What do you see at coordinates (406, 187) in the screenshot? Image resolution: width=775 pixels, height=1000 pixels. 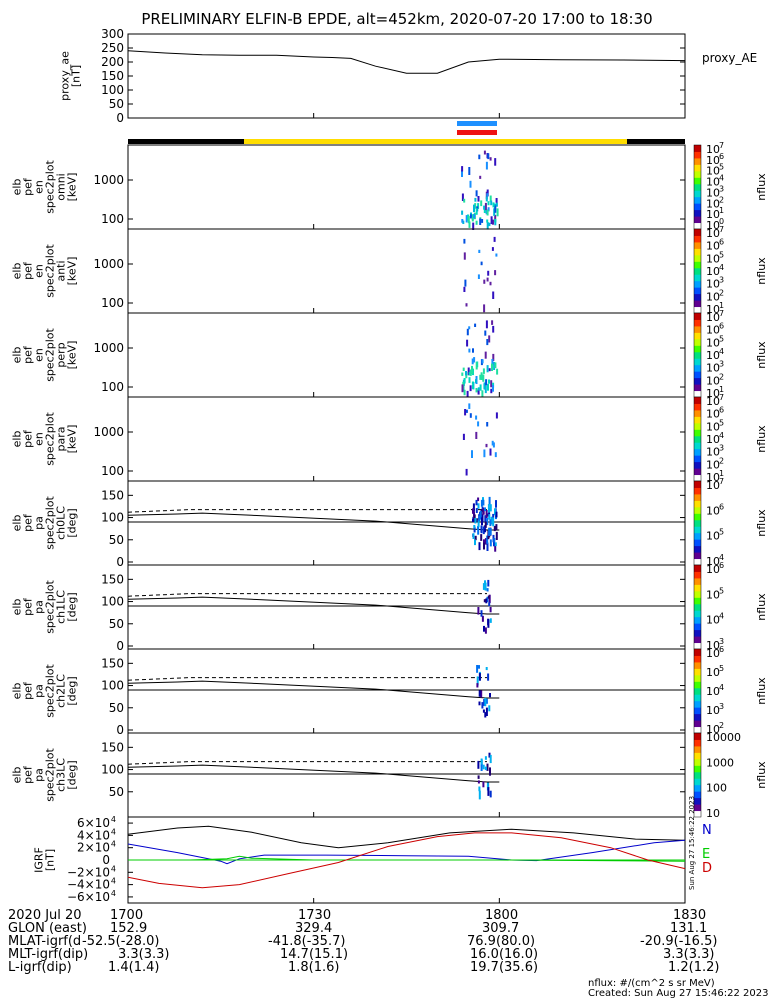 I see `omni-panel` at bounding box center [406, 187].